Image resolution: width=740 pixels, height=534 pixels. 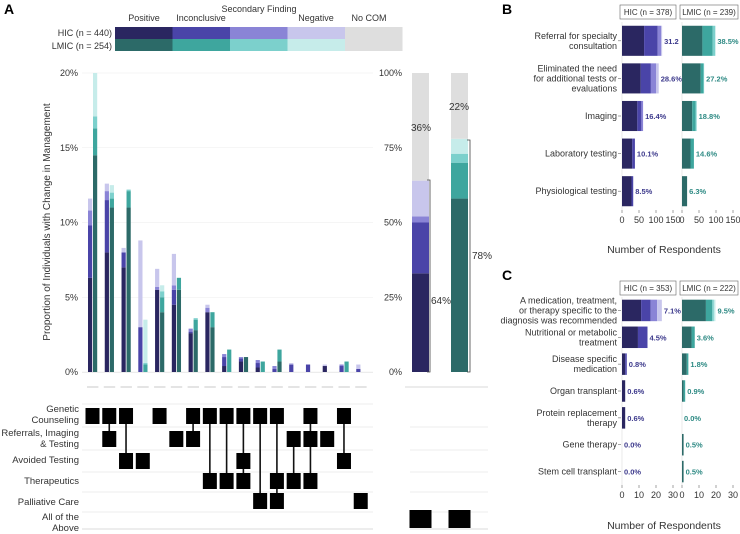 What do you see at coordinates (704, 78) in the screenshot?
I see `b-bar-lmic-1-seg2` at bounding box center [704, 78].